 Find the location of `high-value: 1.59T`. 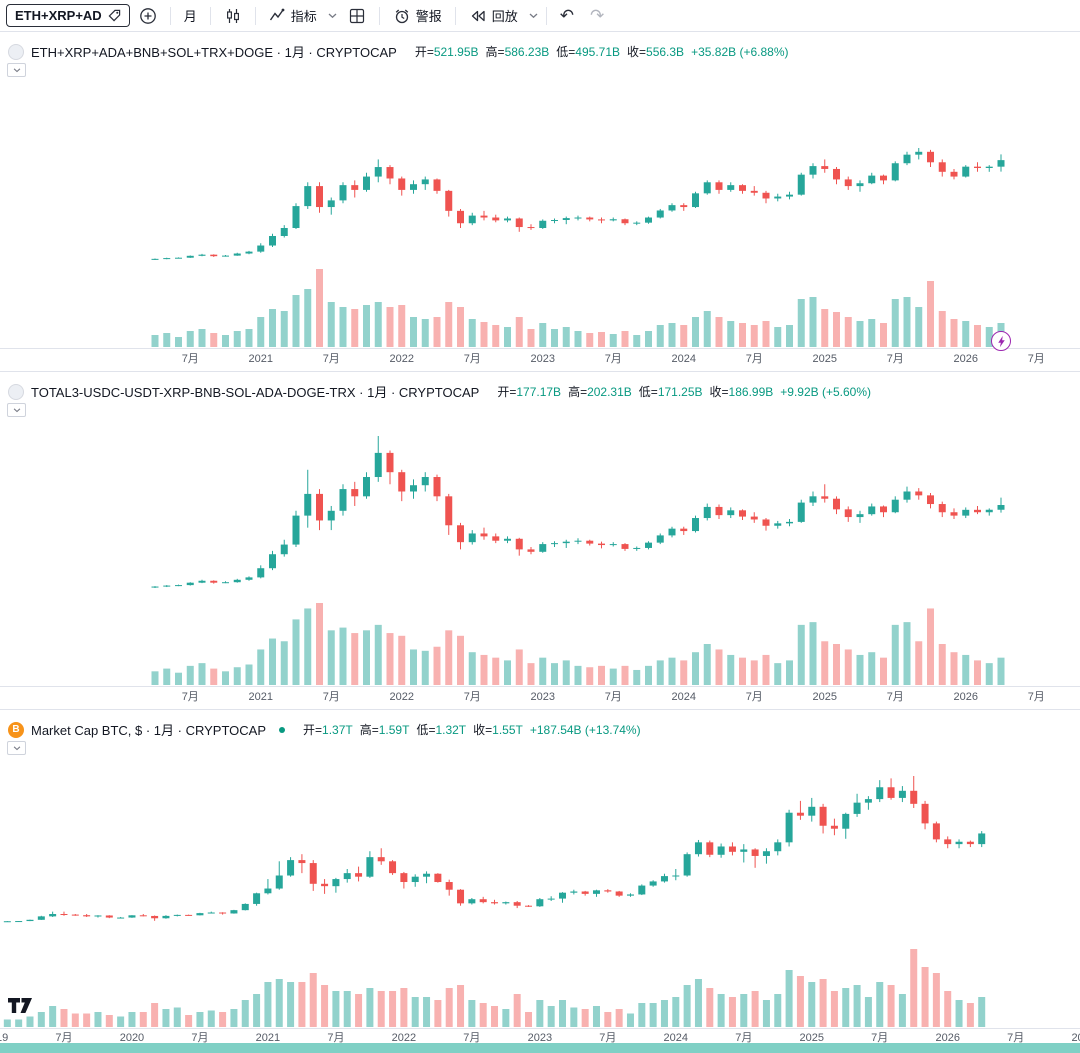

high-value: 1.59T is located at coordinates (394, 729).